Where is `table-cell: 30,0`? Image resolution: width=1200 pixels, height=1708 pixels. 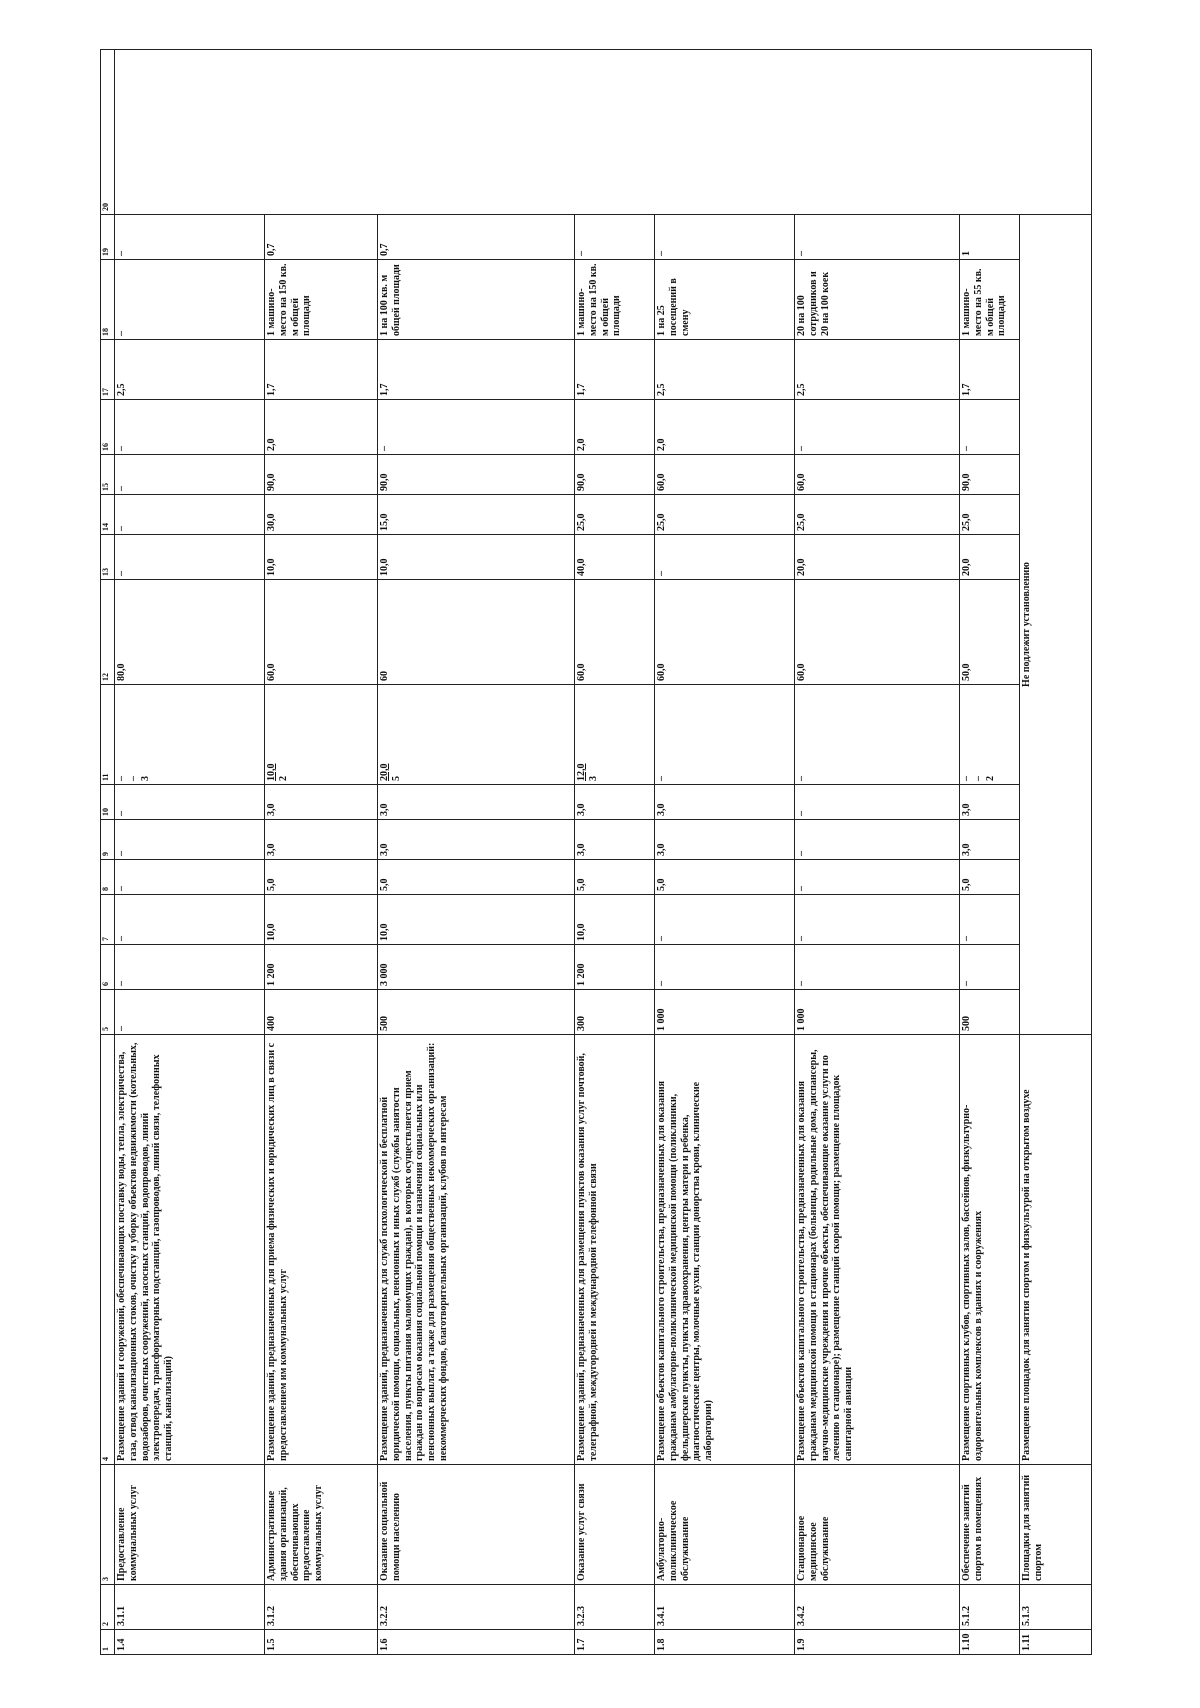 table-cell: 30,0 is located at coordinates (321, 514).